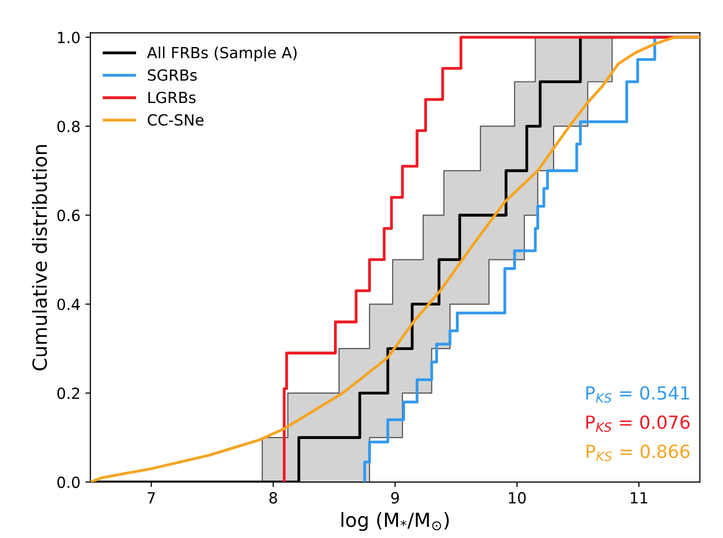  I want to click on x-tick-label: 9, so click(395, 498).